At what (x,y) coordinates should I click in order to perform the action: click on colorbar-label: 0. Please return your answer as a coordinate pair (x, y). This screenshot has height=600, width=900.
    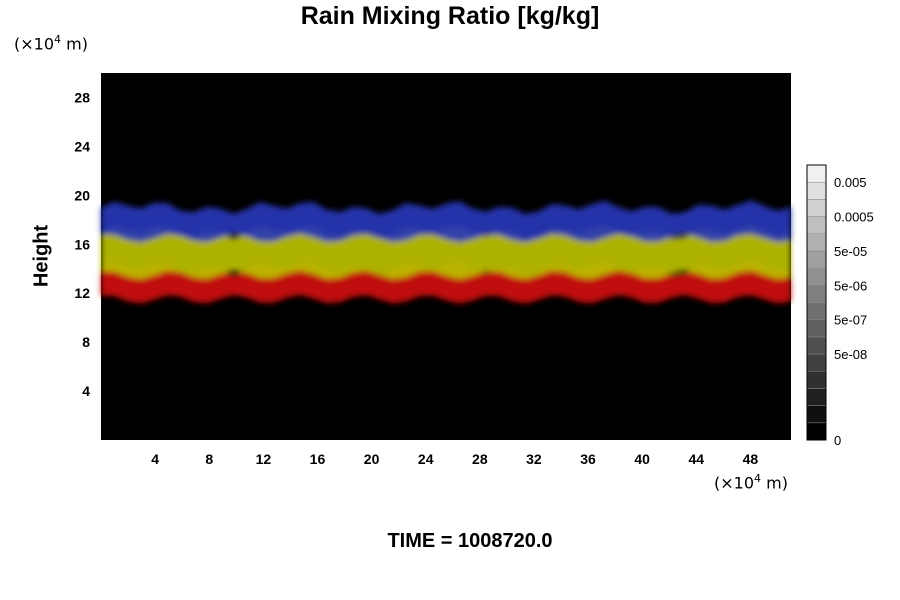
    Looking at the image, I should click on (837, 440).